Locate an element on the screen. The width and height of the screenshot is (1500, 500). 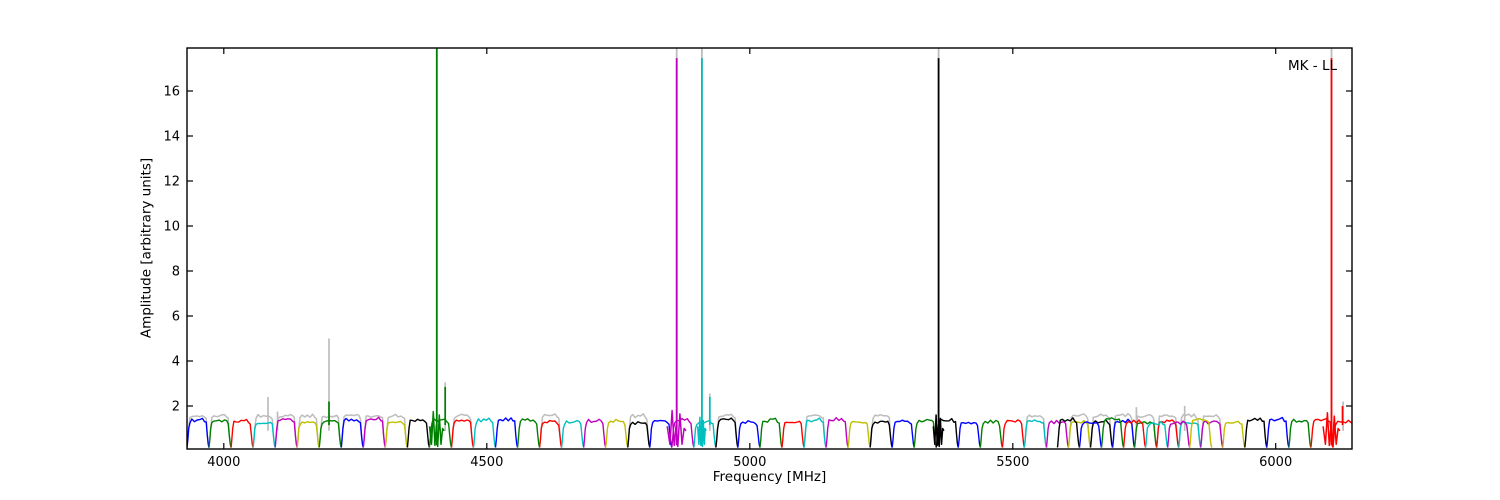
y-tick-label: 12 is located at coordinates (171, 182).